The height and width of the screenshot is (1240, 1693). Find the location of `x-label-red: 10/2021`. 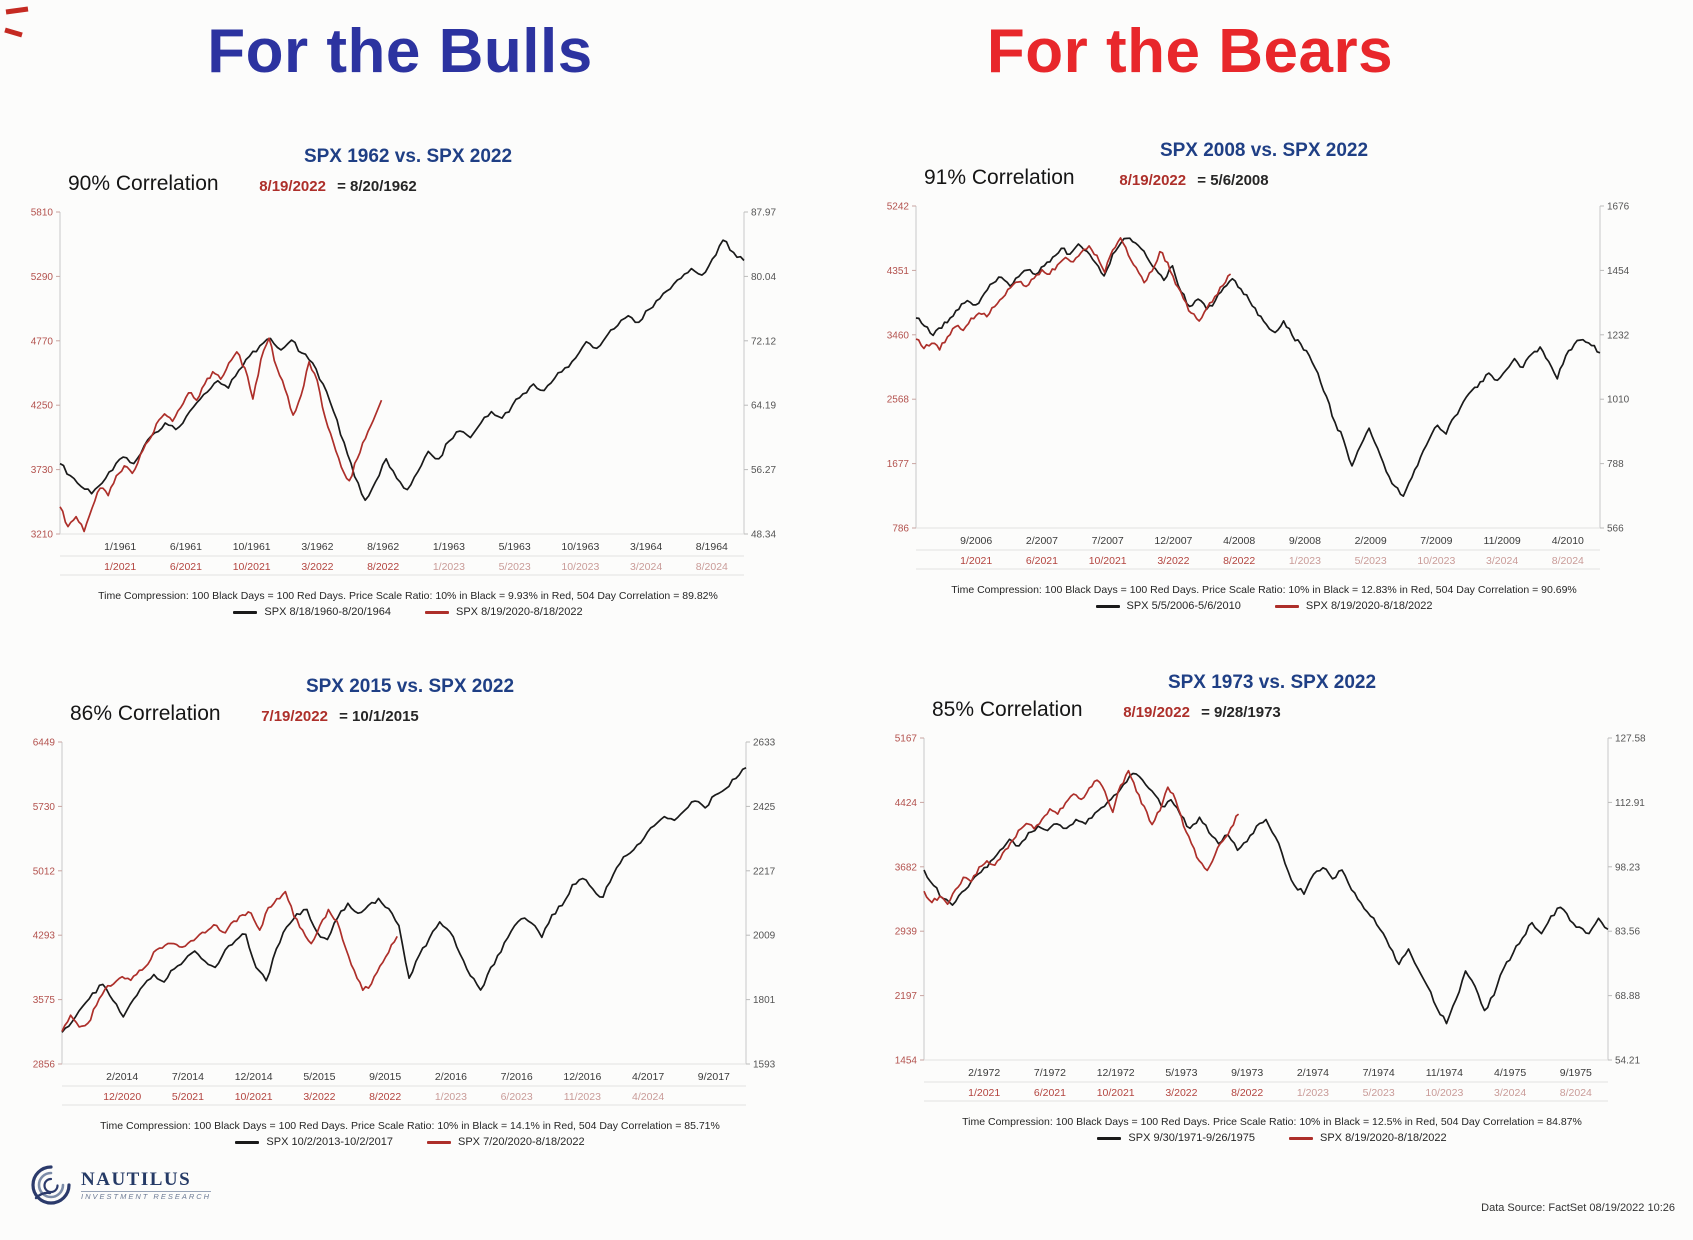

x-label-red: 10/2021 is located at coordinates (1108, 561).